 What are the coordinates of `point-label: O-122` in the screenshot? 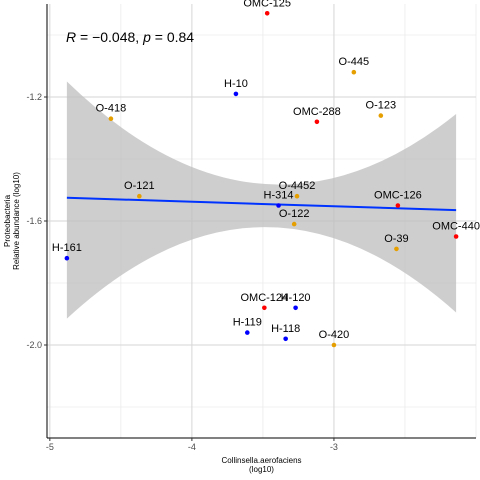 It's located at (294, 214).